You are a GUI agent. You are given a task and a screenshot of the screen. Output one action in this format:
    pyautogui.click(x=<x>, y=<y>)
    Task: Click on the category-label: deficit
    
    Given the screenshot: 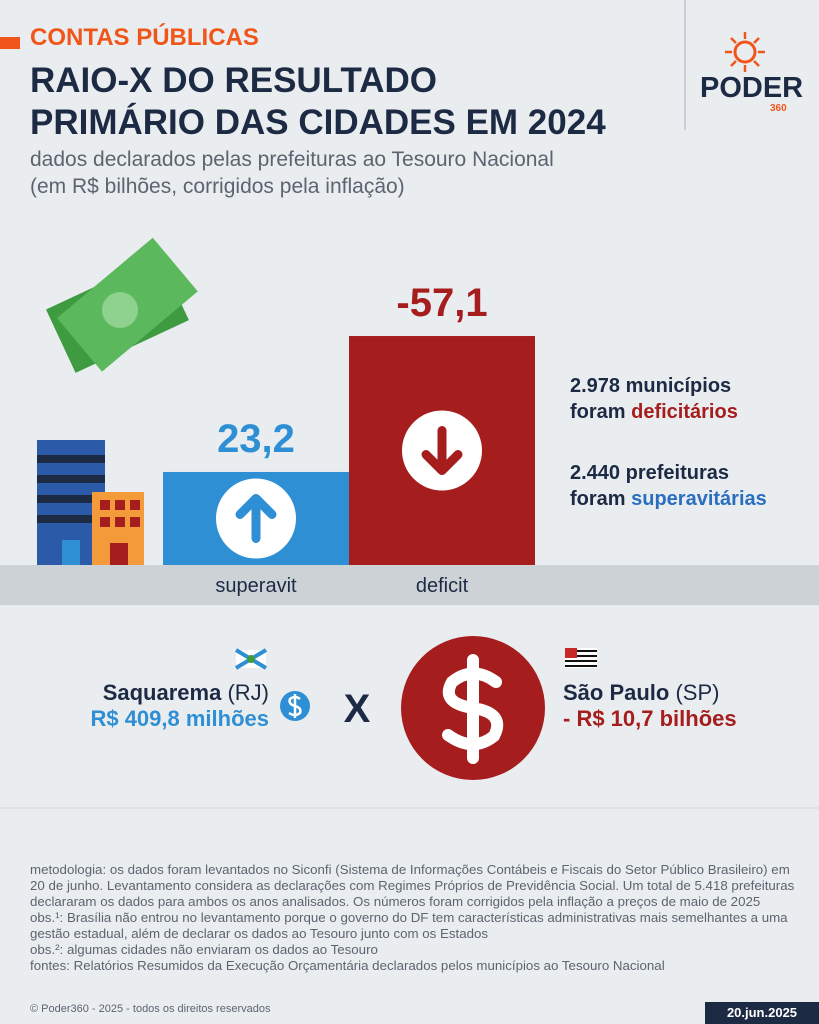 What is the action you would take?
    pyautogui.click(x=442, y=586)
    